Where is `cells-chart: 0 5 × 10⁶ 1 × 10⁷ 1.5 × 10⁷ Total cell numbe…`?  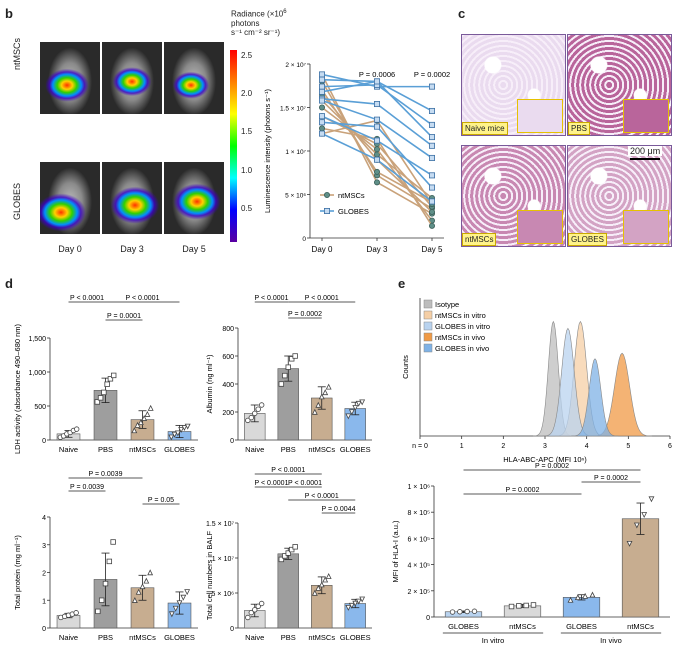
cells-chart: 0 5 × 10⁶ 1 × 10⁷ 1.5 × 10⁷ Total cell numbe… is located at coordinates (288, 554).